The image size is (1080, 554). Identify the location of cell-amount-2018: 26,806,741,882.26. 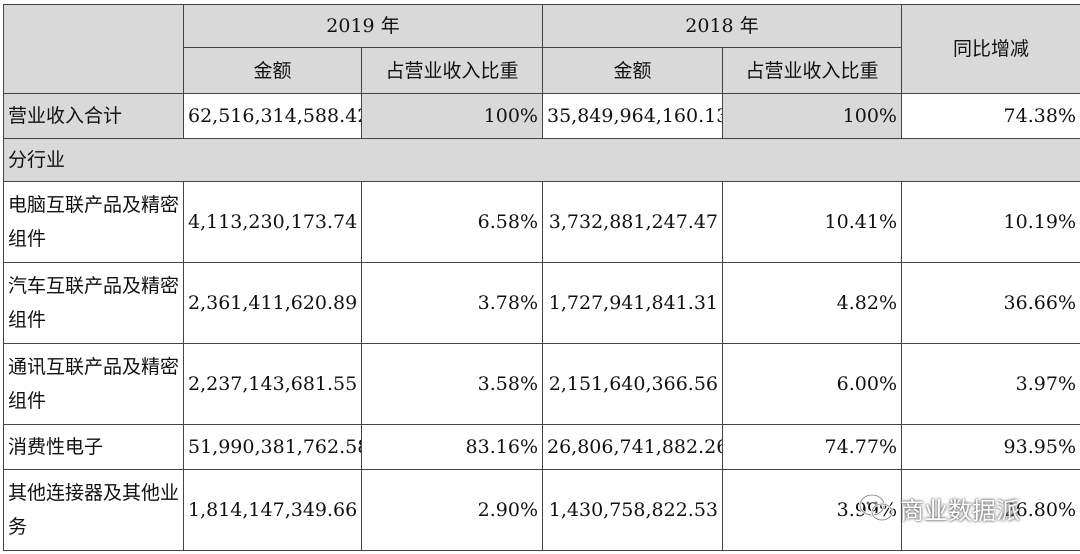
(632, 447).